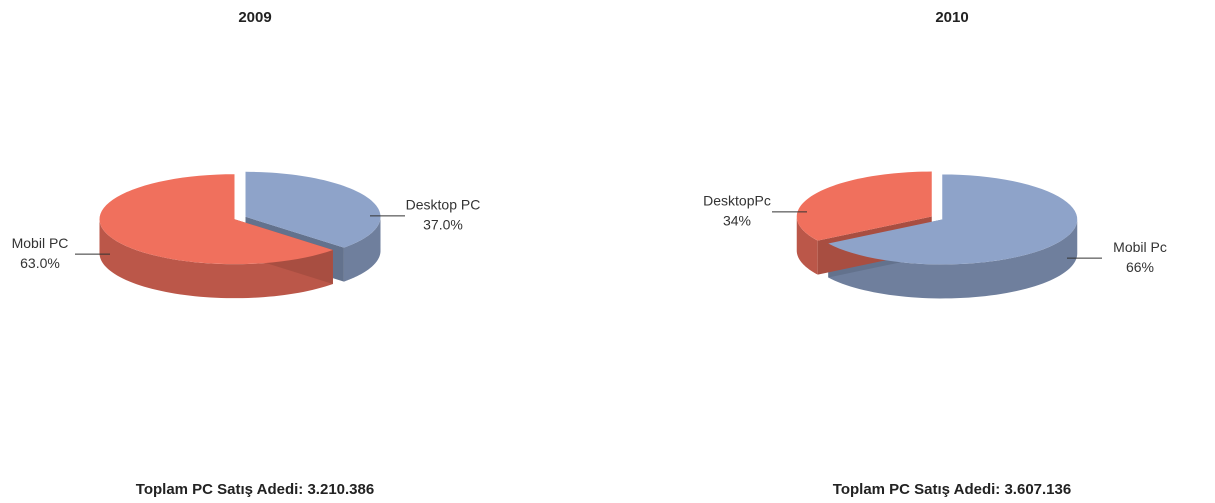 This screenshot has width=1215, height=503. Describe the element at coordinates (254, 17) in the screenshot. I see `chart-title: 2009` at that location.